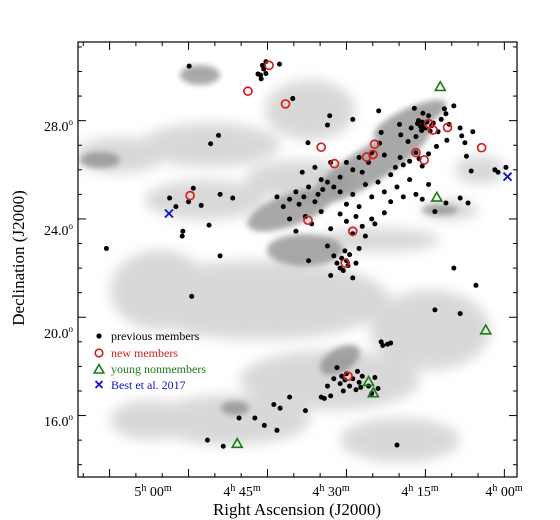  Describe the element at coordinates (59, 126) in the screenshot. I see `y-tick-label: 28.0o` at that location.